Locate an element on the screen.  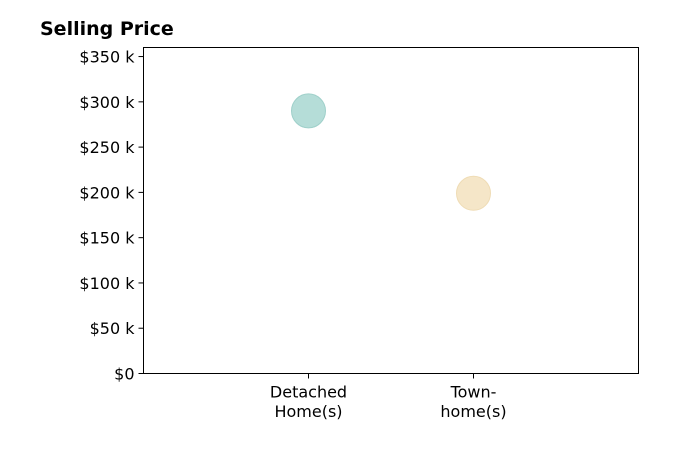
y-tick-label: $250 k is located at coordinates (107, 147).